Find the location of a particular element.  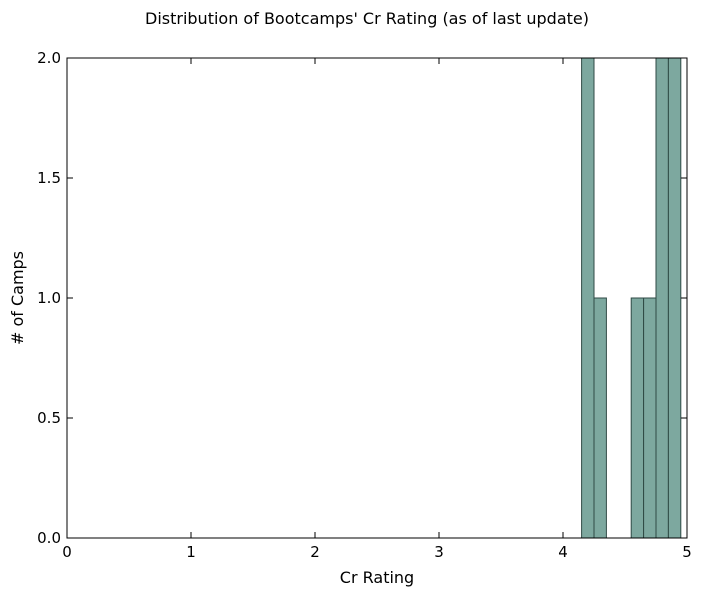

x-tick-label-5: 5 is located at coordinates (687, 552).